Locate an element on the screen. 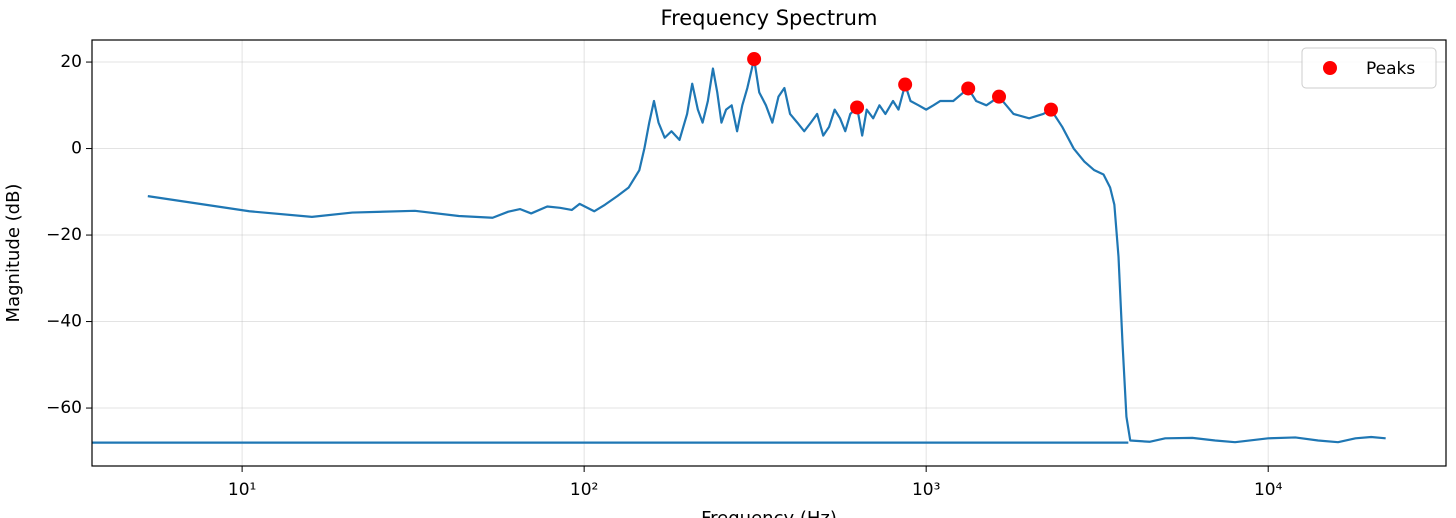 This screenshot has width=1456, height=518. x-tick-label: 10¹ is located at coordinates (242, 490).